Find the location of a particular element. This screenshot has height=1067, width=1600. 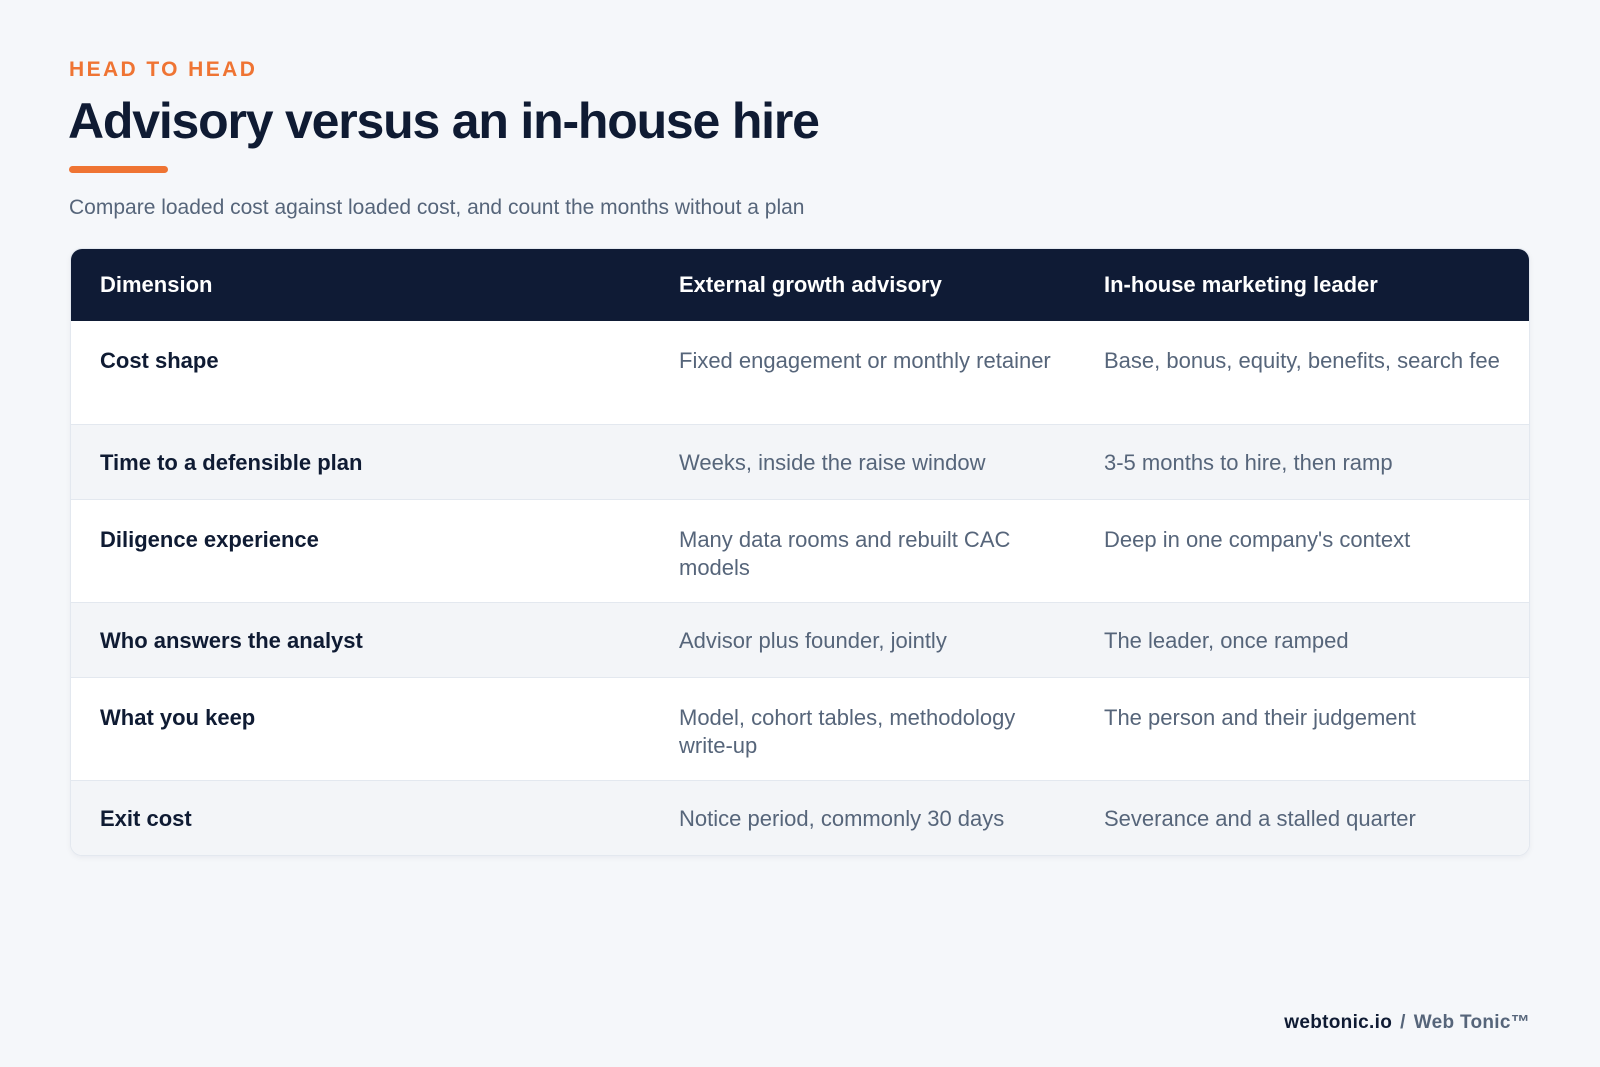

footer-brand: Web Tonic™ is located at coordinates (1471, 1022).